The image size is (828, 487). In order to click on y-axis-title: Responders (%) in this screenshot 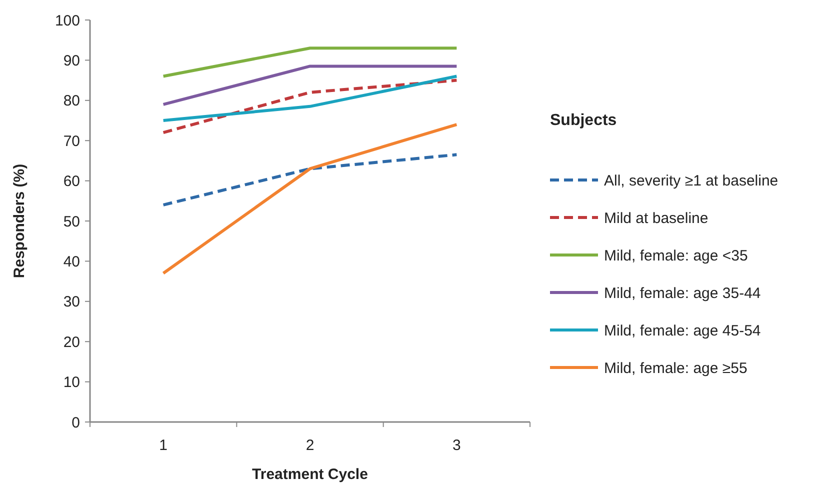, I will do `click(19, 221)`.